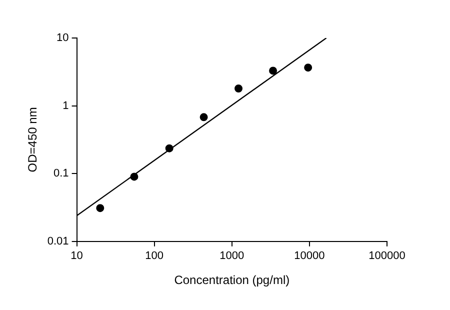  Describe the element at coordinates (232, 256) in the screenshot. I see `x-tick-label: 1000` at that location.